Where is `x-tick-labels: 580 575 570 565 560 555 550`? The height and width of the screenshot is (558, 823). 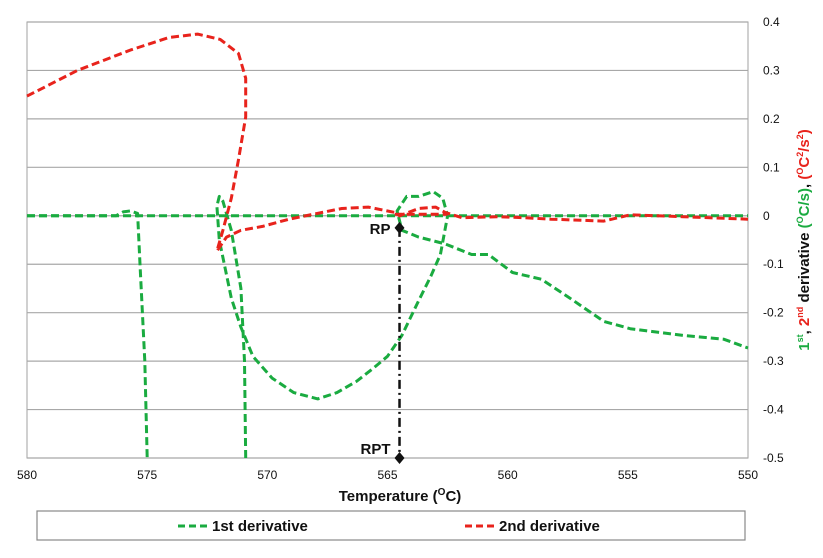
x-tick-labels: 580 575 570 565 560 555 550 is located at coordinates (387, 475).